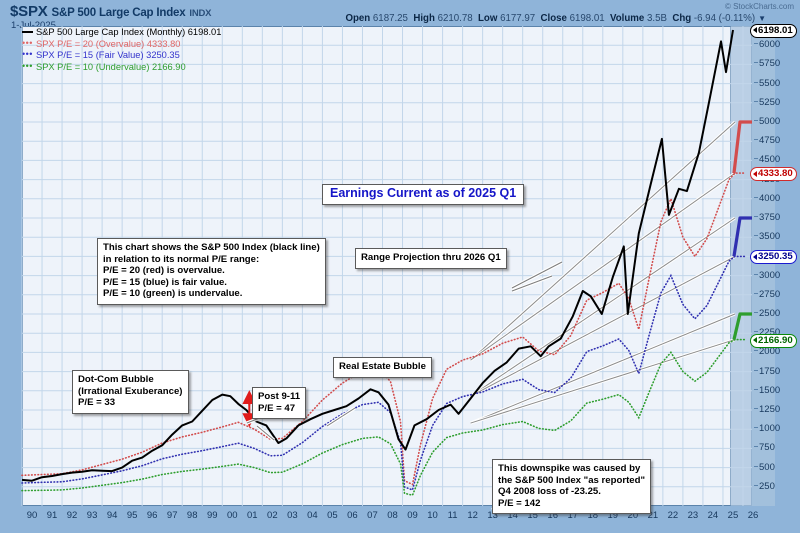  Describe the element at coordinates (767, 44) in the screenshot. I see `y-tick-6000: 6000` at that location.